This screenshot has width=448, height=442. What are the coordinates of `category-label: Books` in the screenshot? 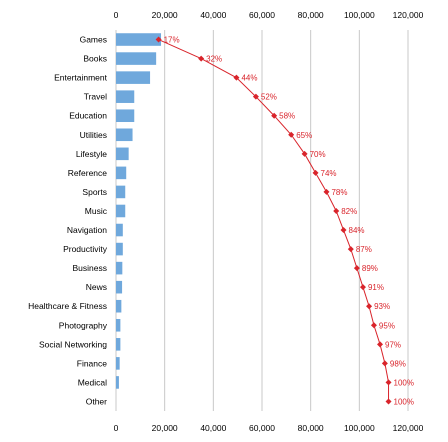 It's located at (95, 59).